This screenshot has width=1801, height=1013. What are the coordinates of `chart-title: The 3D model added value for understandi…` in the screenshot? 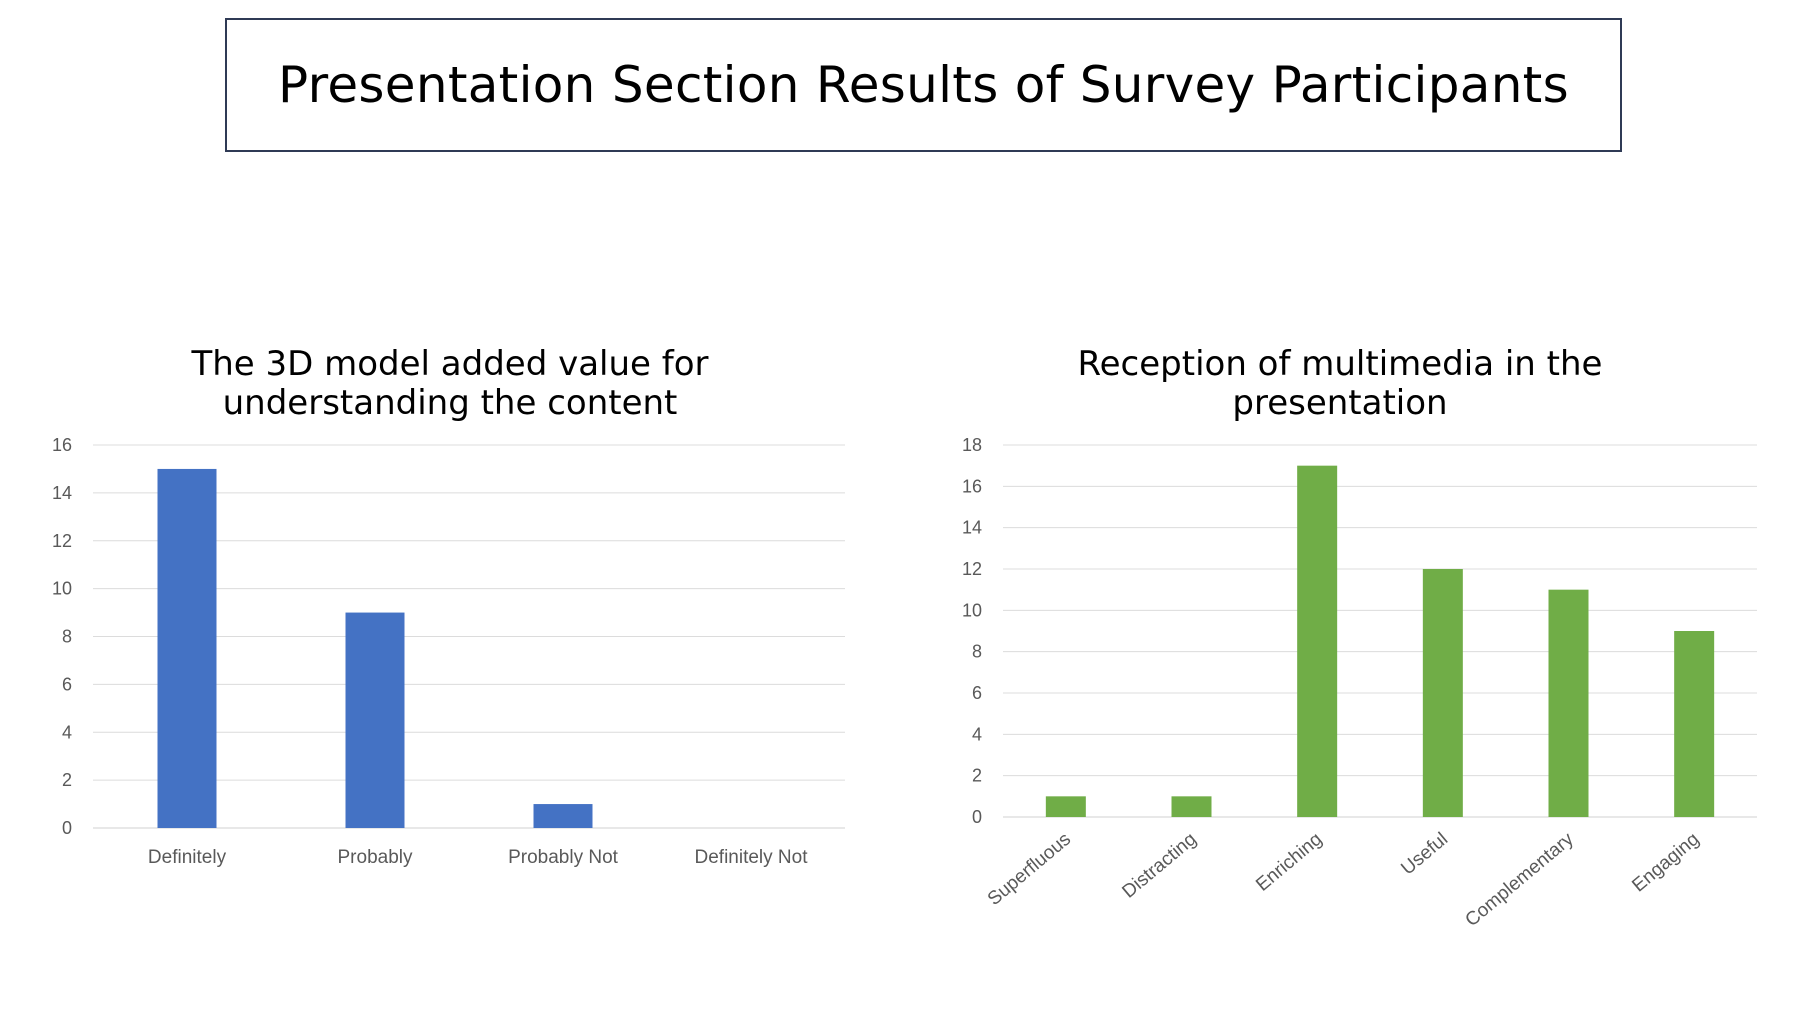 It's located at (450, 384).